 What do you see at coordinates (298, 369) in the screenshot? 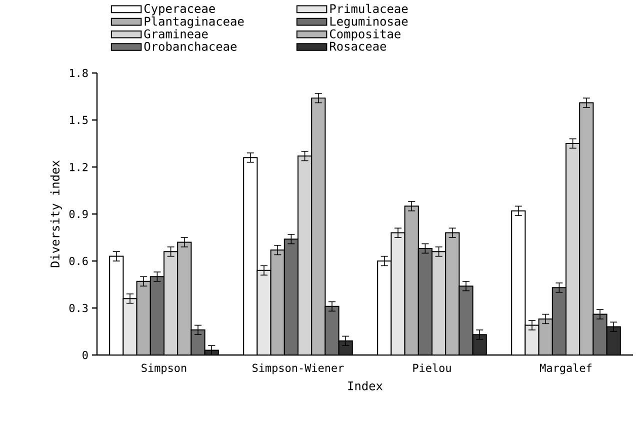
I see `x-tick-label: Simpson-Wiener` at bounding box center [298, 369].